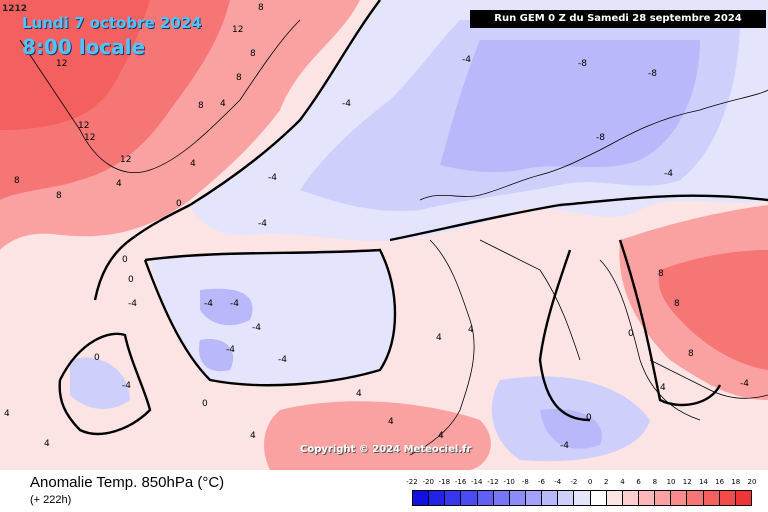 This screenshot has height=512, width=768. What do you see at coordinates (530, 300) in the screenshot?
I see `coast-france` at bounding box center [530, 300].